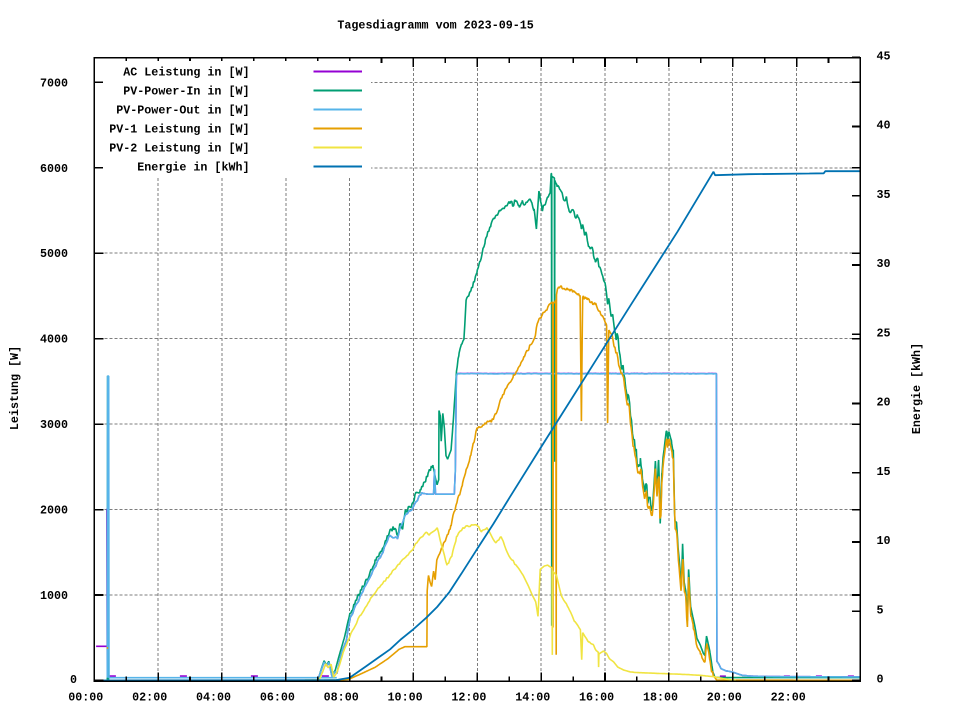  Describe the element at coordinates (186, 92) in the screenshot. I see `svg-text: PV-Power-In in [W]` at that location.